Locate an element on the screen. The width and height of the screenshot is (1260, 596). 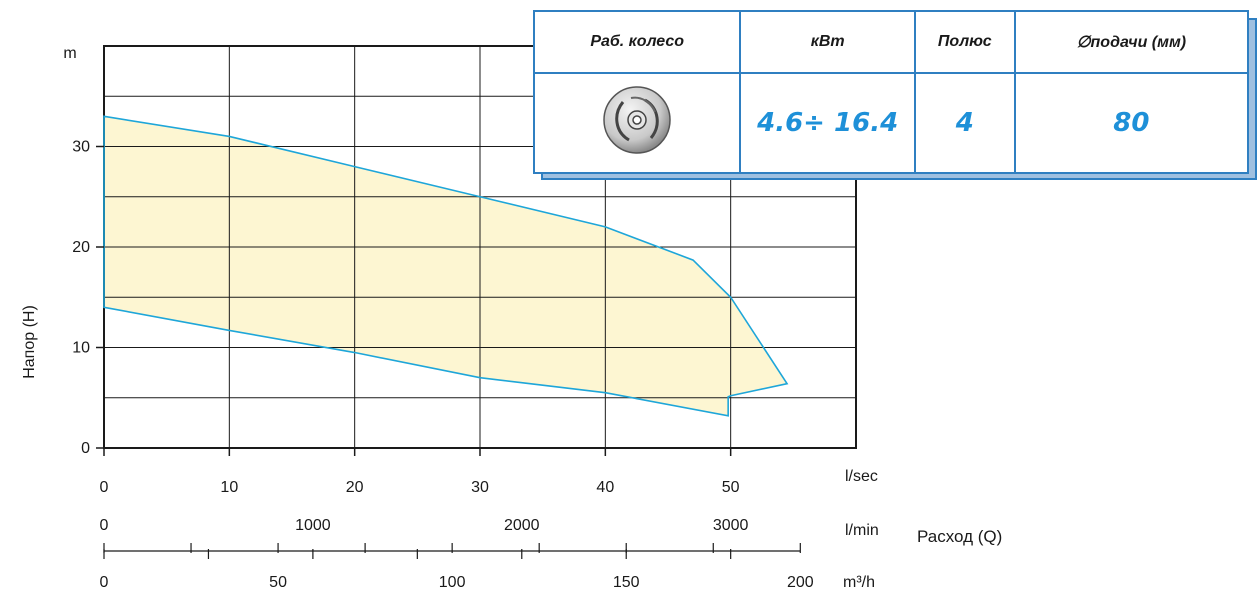
x-tick-label-lsec: 0 is located at coordinates (104, 487).